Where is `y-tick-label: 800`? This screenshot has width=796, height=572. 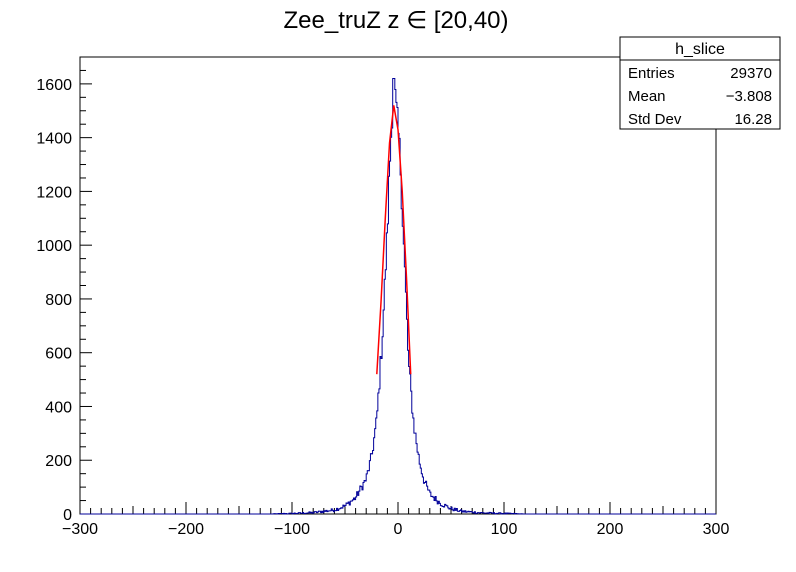
y-tick-label: 800 is located at coordinates (58, 300).